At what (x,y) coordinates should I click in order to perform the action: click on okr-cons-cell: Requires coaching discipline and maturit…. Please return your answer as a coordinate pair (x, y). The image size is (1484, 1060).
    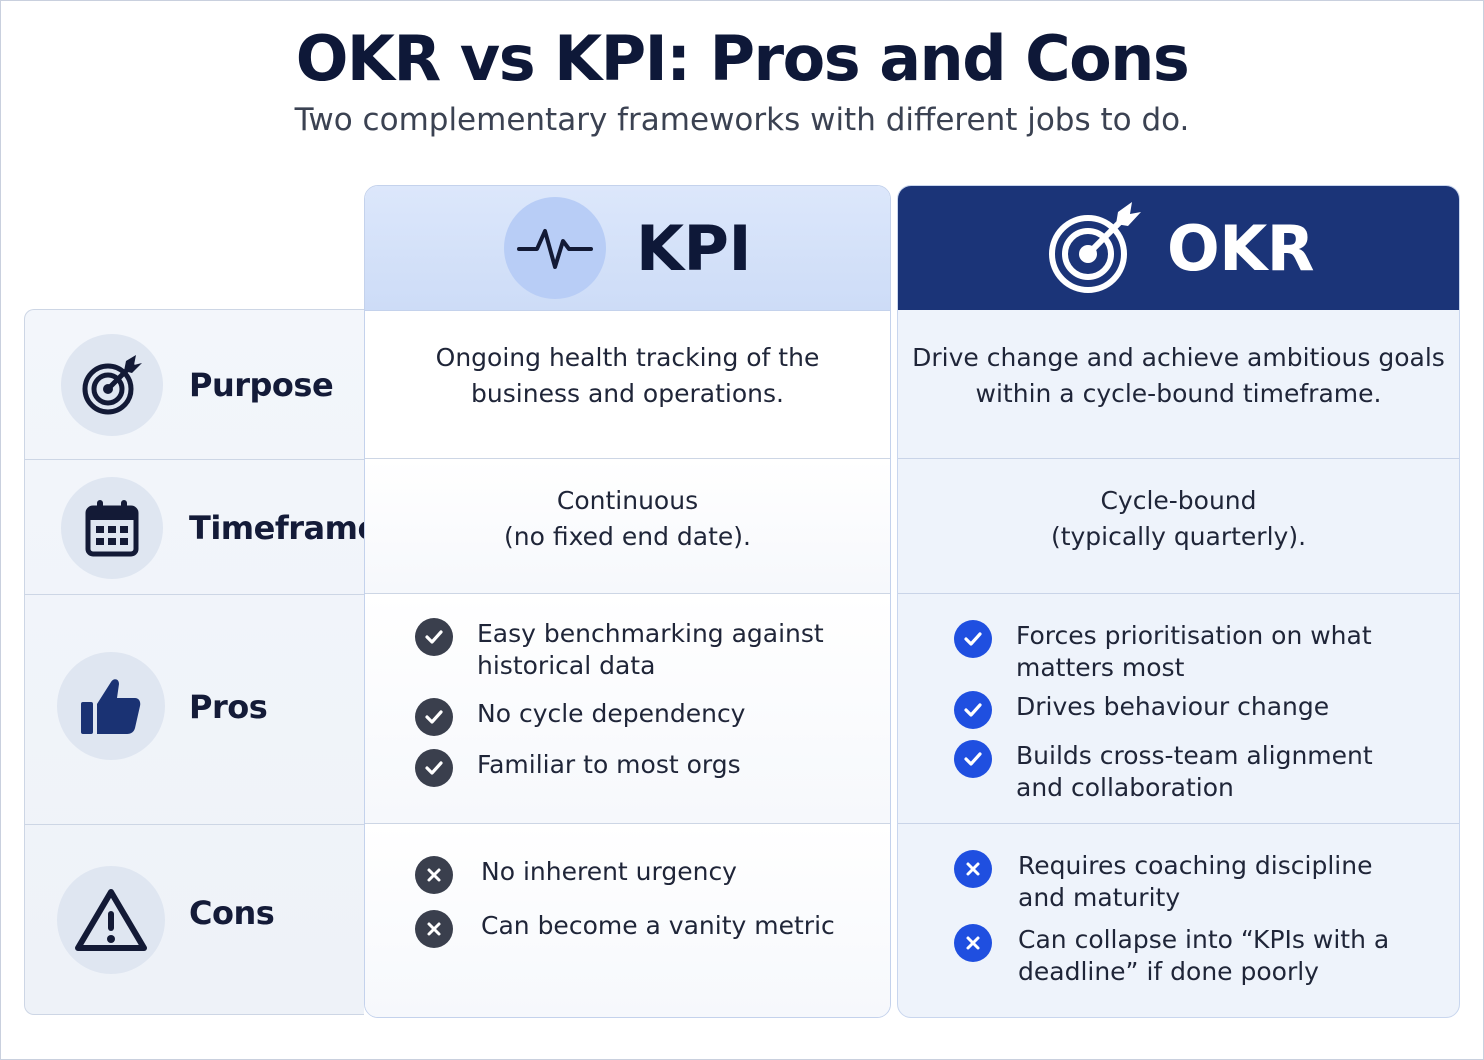
    Looking at the image, I should click on (1178, 920).